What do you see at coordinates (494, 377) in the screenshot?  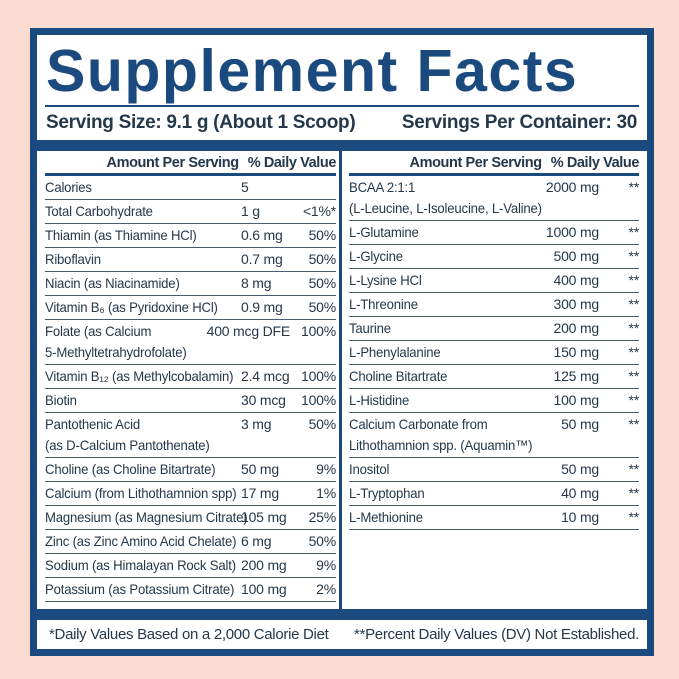 I see `table-row: Choline Bitartrate 125 mg **` at bounding box center [494, 377].